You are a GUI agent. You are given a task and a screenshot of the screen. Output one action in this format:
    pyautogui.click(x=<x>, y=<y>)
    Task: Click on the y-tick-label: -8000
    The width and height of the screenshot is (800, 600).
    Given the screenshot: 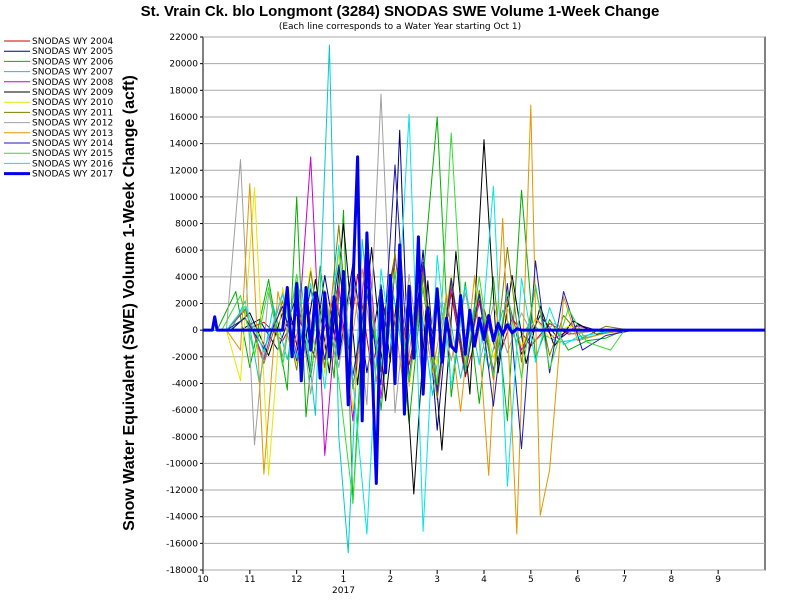 What is the action you would take?
    pyautogui.click(x=185, y=438)
    